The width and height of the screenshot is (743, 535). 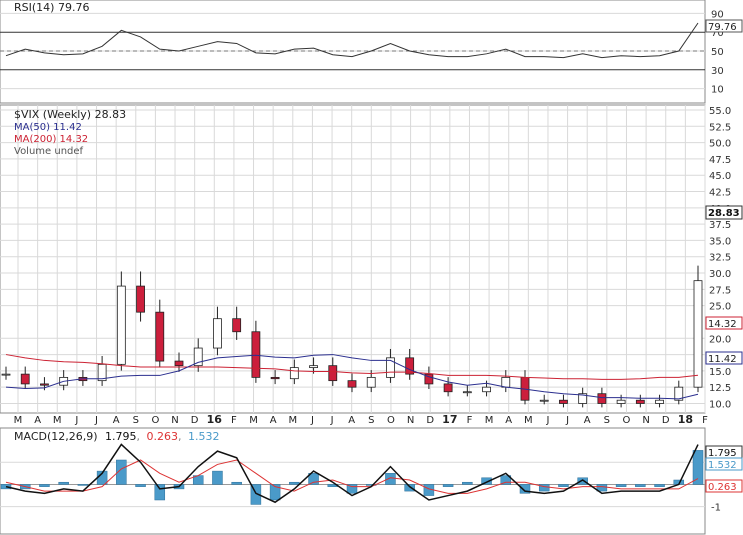 I want to click on macd-current-value: 1.795, so click(x=722, y=453).